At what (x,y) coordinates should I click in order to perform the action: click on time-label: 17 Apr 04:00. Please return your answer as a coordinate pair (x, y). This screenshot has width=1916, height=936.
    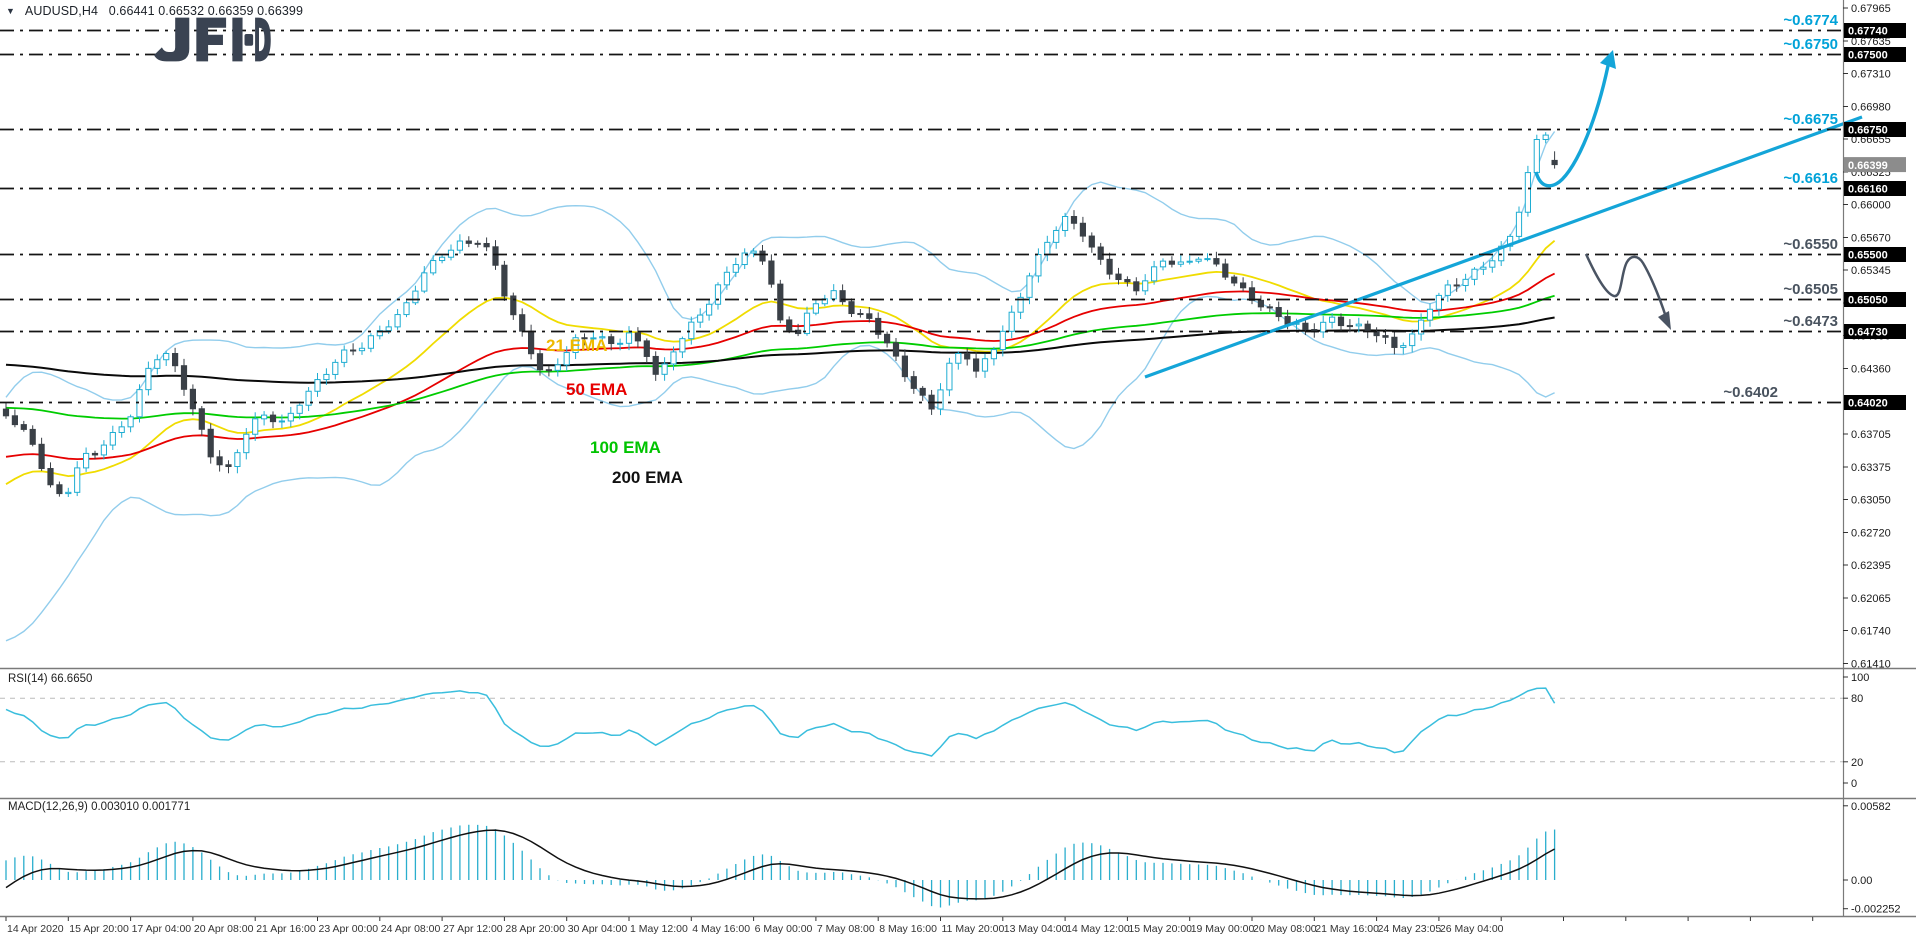
    Looking at the image, I should click on (162, 929).